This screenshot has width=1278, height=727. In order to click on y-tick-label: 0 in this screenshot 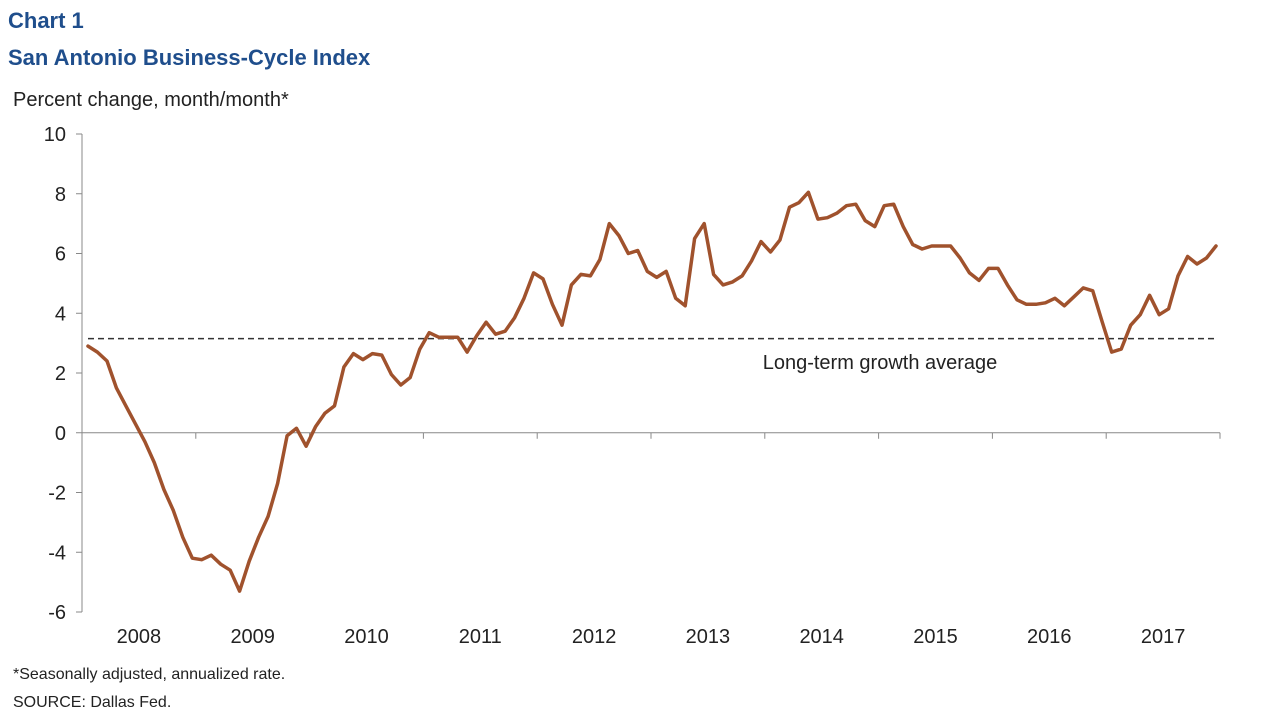, I will do `click(60, 434)`.